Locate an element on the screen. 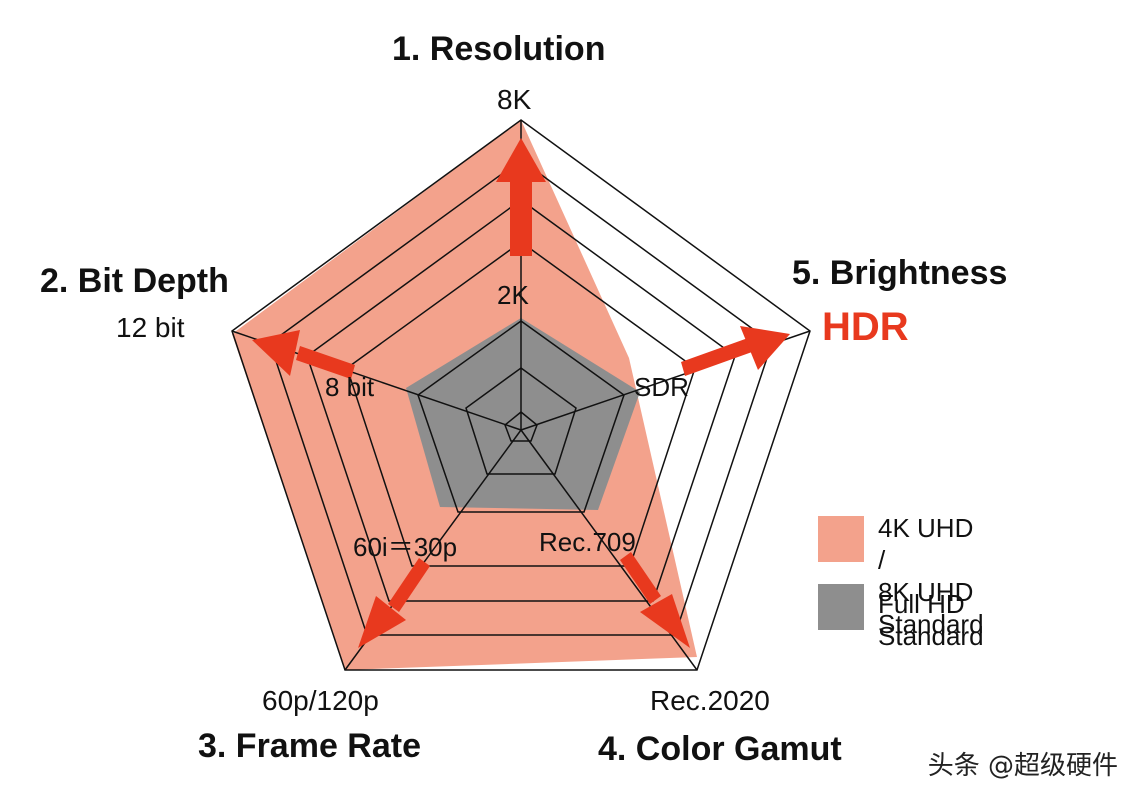  base-label-brightness: SDR is located at coordinates (661, 387).